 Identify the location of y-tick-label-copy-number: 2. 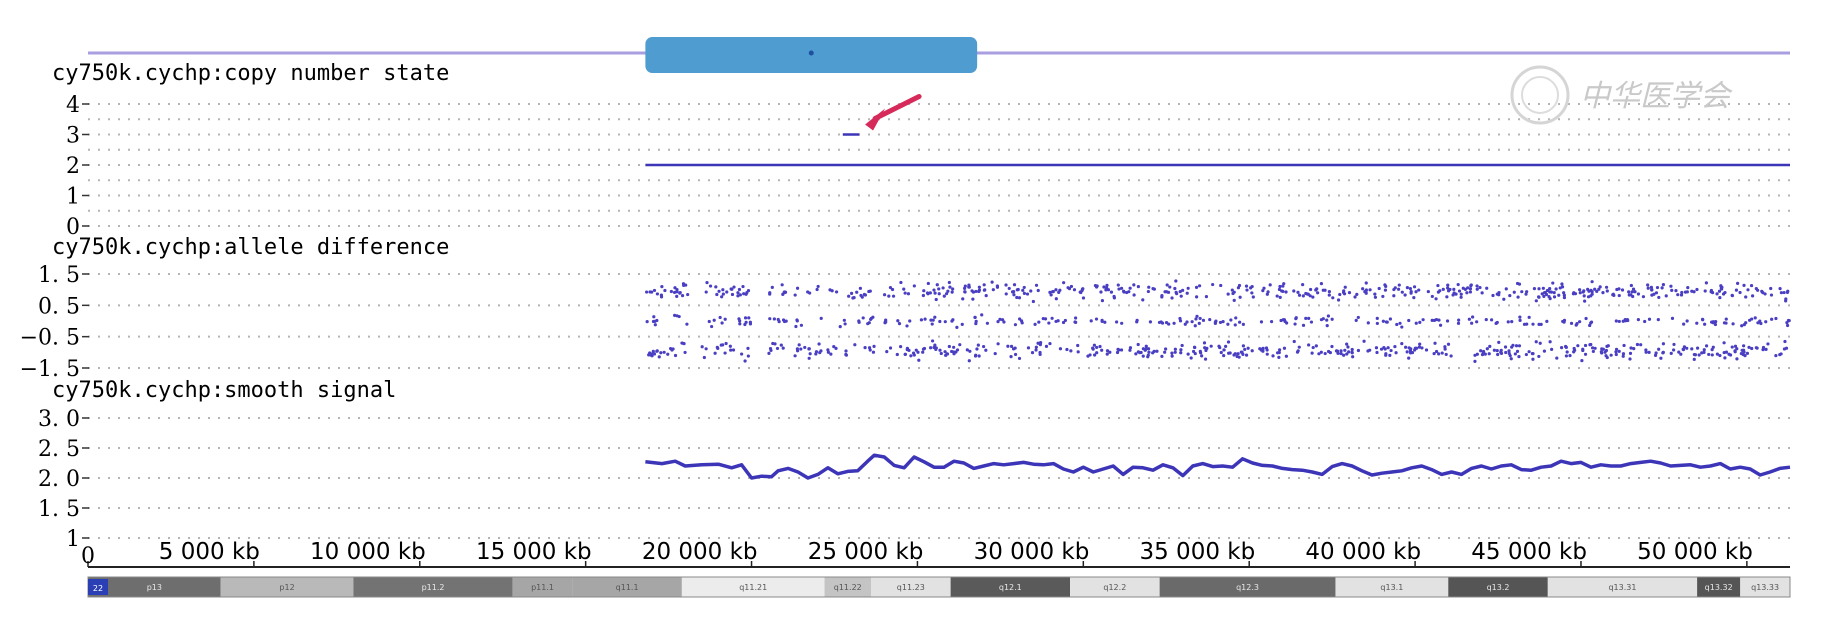
(73, 166).